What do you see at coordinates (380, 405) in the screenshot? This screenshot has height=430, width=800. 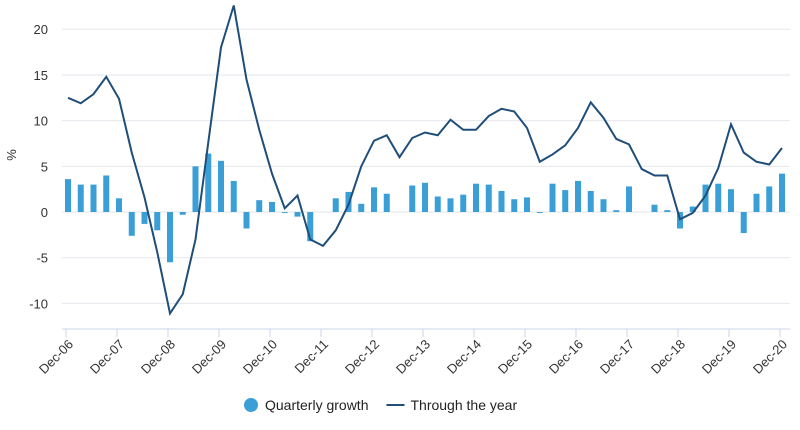 I see `legend: Quarterly growth Through the year` at bounding box center [380, 405].